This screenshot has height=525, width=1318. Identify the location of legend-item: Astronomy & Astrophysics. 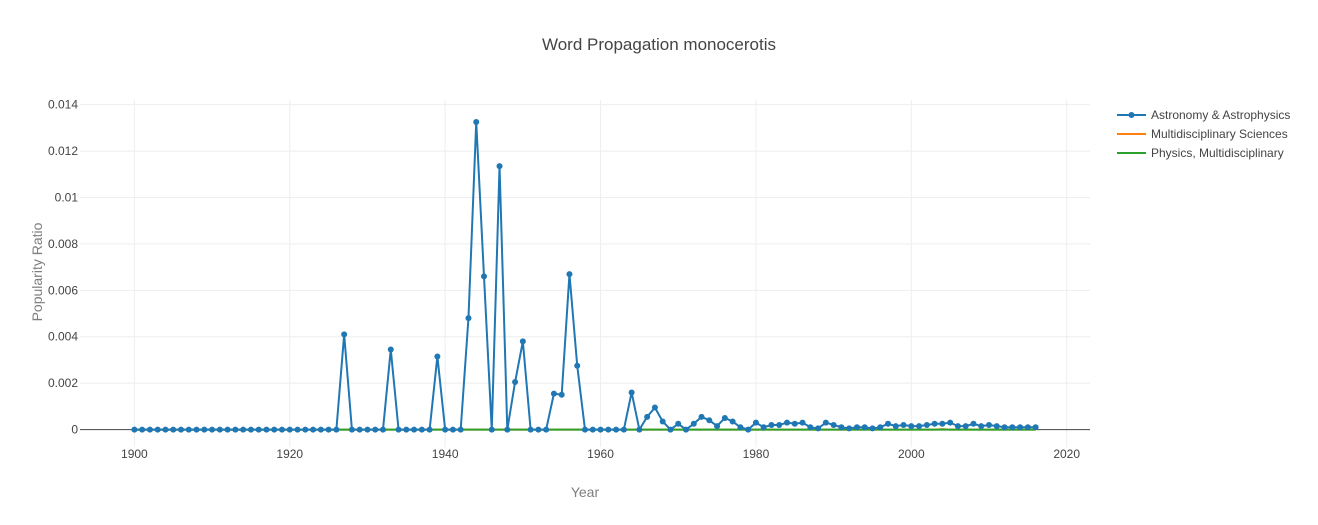
(1203, 115).